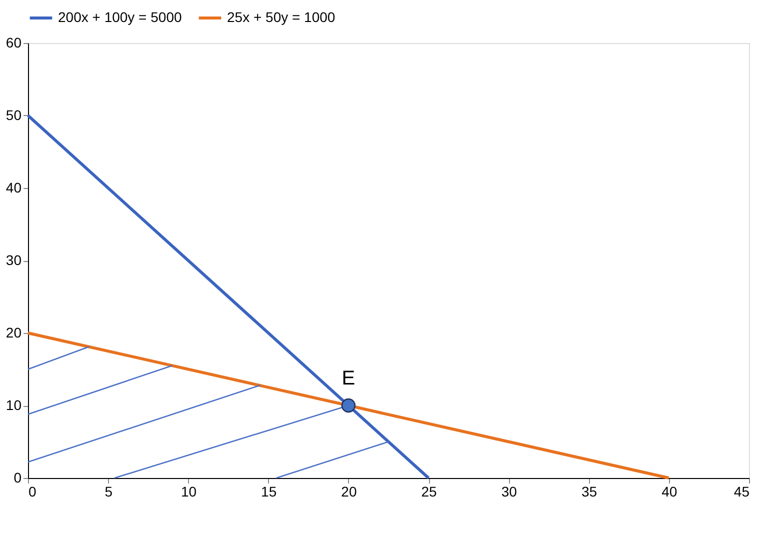  What do you see at coordinates (14, 332) in the screenshot?
I see `y-tick-label: 20` at bounding box center [14, 332].